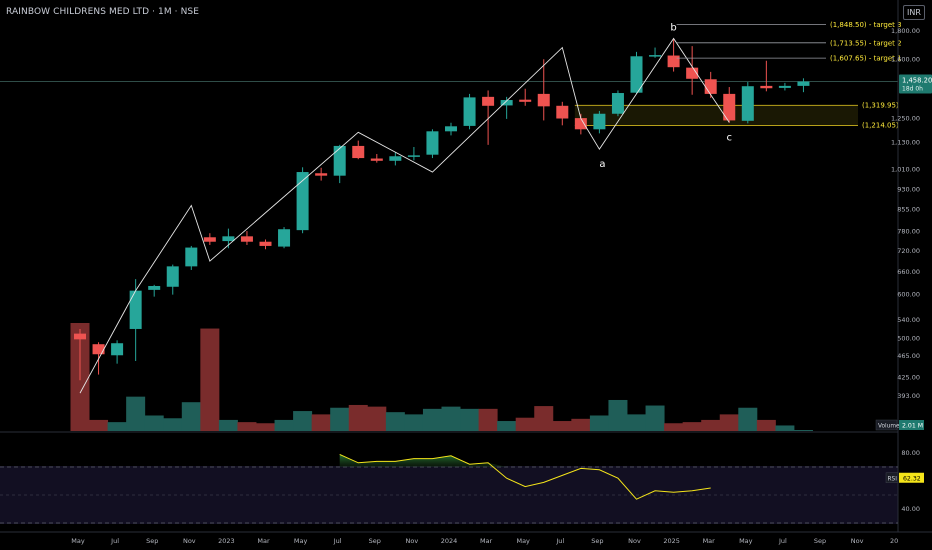 The height and width of the screenshot is (550, 932). I want to click on price-tick-label: 393.00, so click(908, 396).